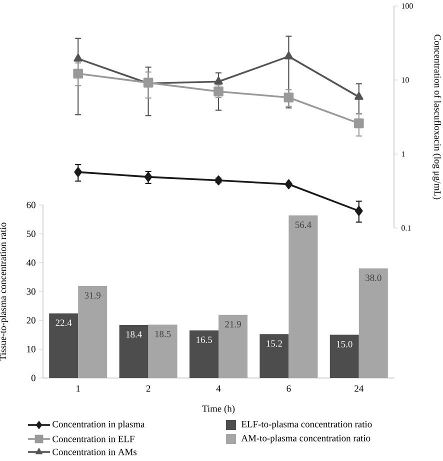 The width and height of the screenshot is (443, 461). I want to click on data-label: 21.9, so click(233, 324).